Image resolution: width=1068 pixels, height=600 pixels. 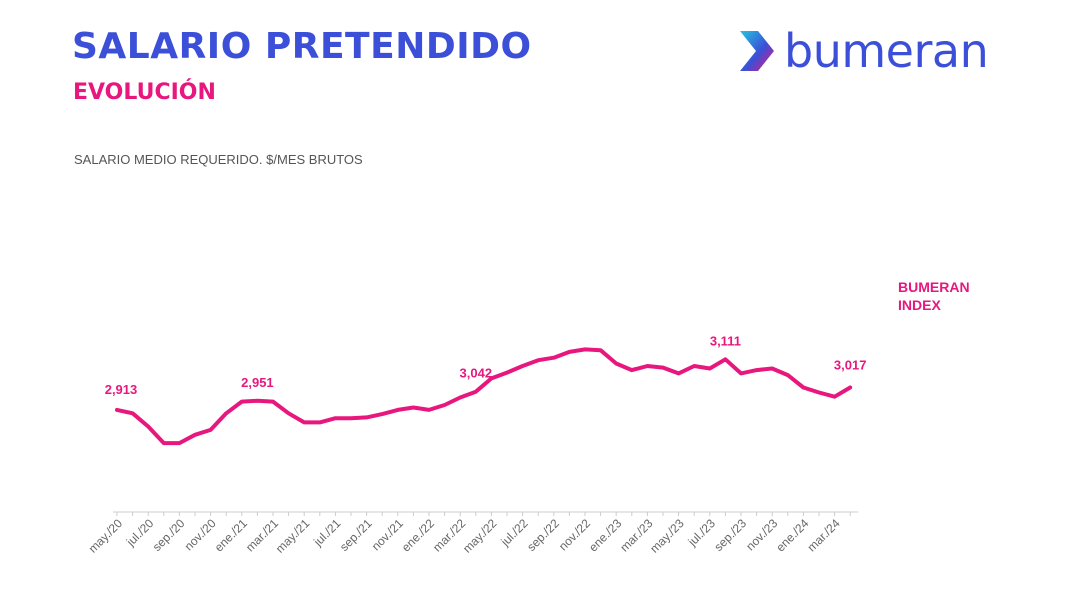 What do you see at coordinates (356, 535) in the screenshot?
I see `x-tick-label: sep./21` at bounding box center [356, 535].